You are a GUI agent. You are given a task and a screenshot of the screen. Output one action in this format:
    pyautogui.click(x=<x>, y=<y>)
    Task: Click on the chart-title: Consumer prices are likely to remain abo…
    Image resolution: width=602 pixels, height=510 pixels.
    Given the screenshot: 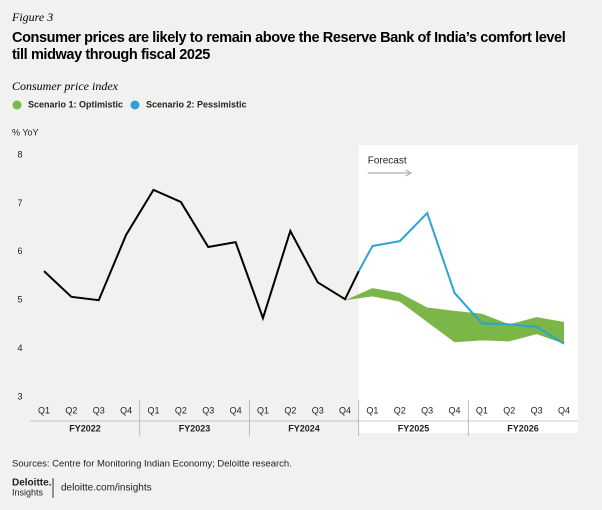 What is the action you would take?
    pyautogui.click(x=289, y=46)
    